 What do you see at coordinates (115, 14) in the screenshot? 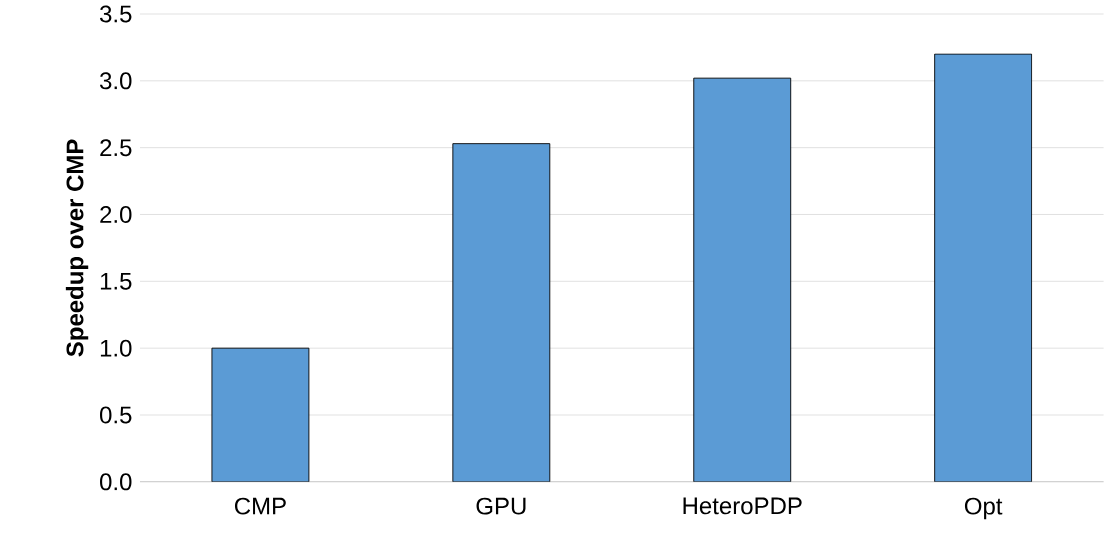
I see `y-tick-label: 3.5` at bounding box center [115, 14].